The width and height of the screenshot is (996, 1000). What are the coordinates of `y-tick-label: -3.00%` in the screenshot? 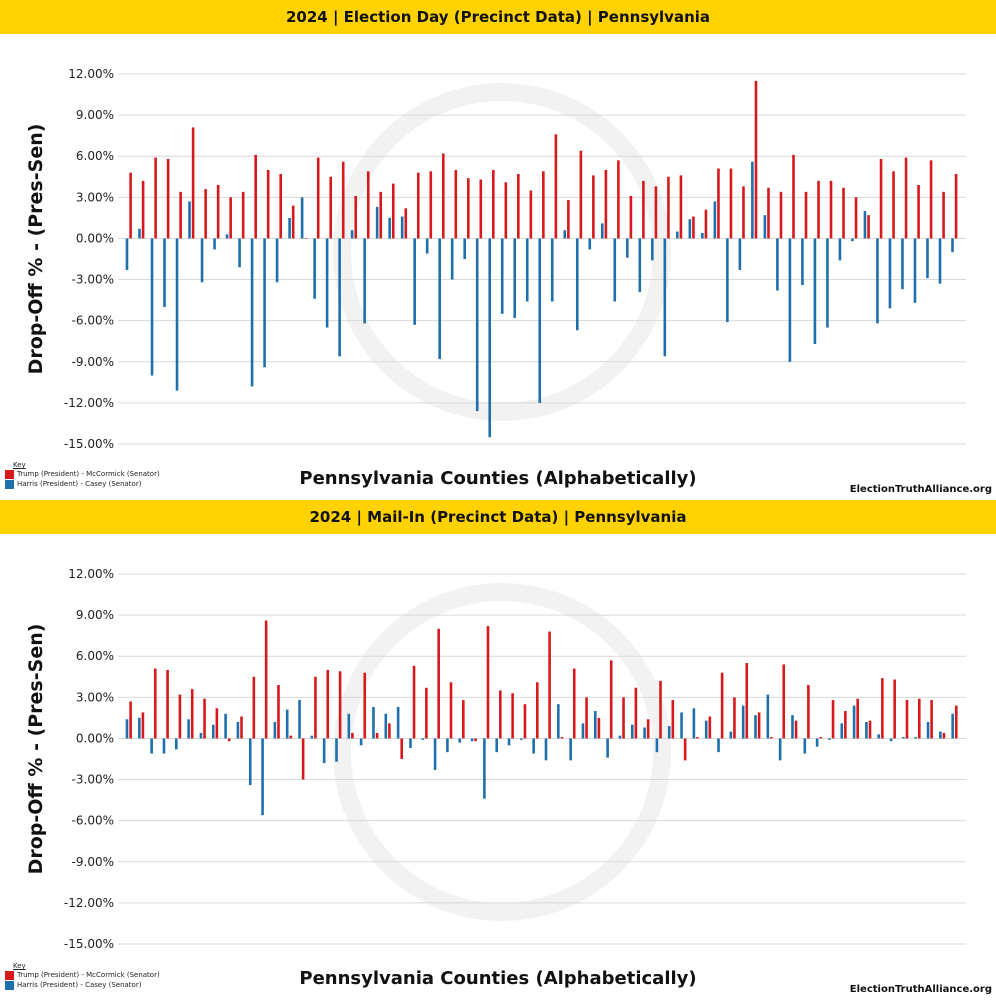 It's located at (93, 280).